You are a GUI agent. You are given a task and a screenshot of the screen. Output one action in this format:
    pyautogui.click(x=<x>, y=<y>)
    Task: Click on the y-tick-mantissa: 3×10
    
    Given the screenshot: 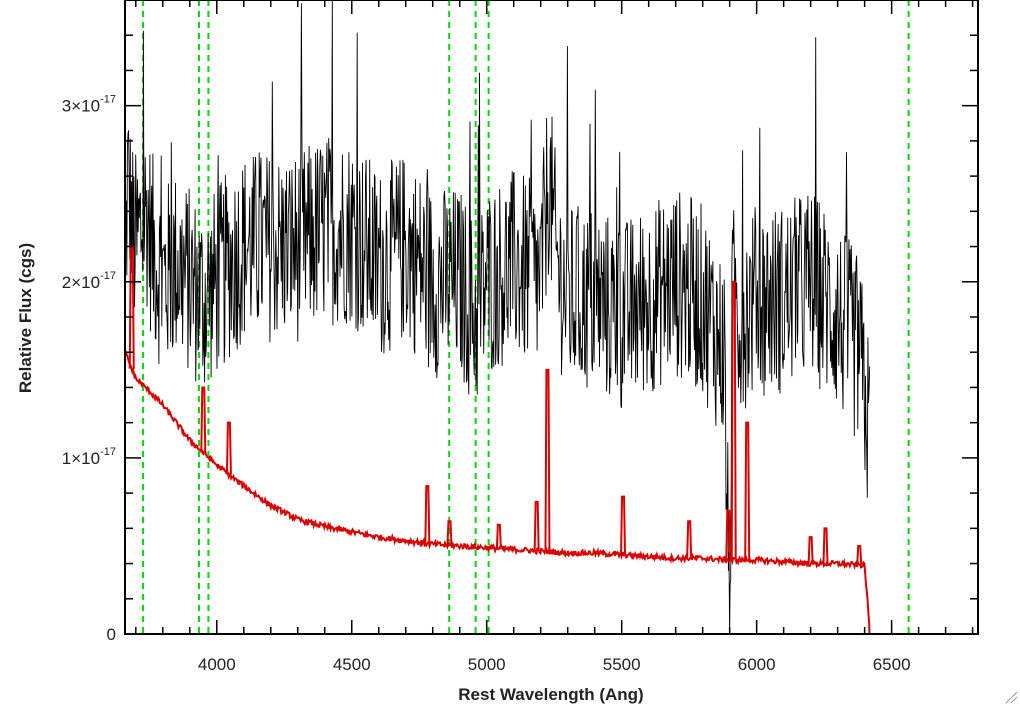 What is the action you would take?
    pyautogui.click(x=81, y=106)
    